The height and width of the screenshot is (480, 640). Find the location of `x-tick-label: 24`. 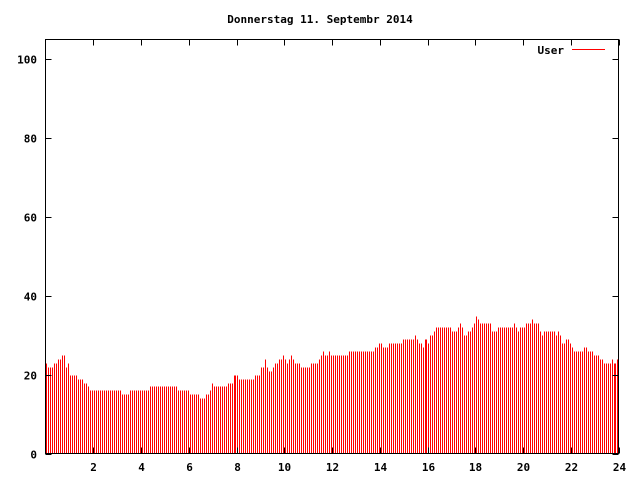

x-tick-label: 24 is located at coordinates (620, 467).